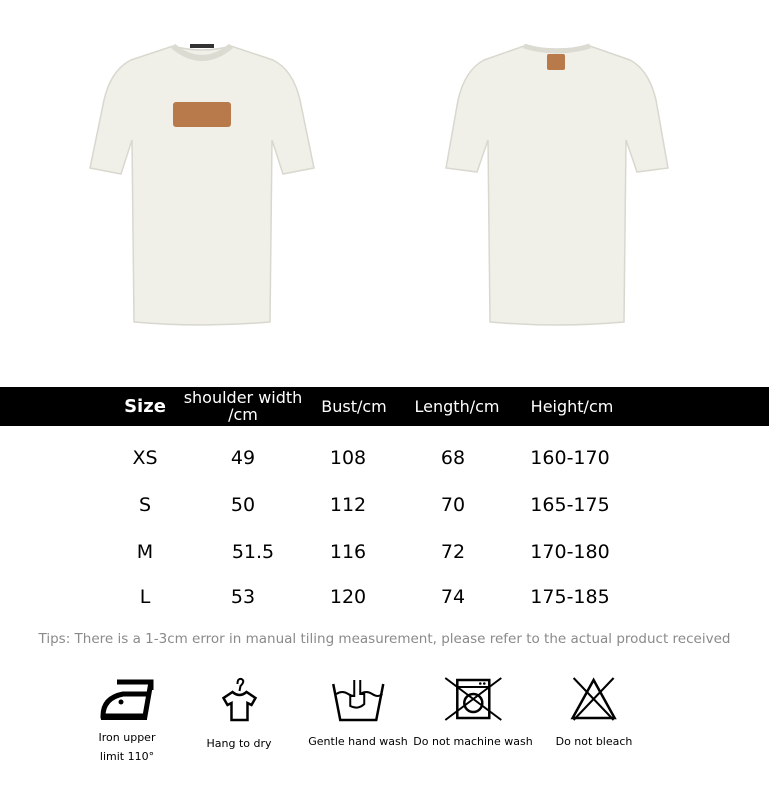 Image resolution: width=769 pixels, height=800 pixels. What do you see at coordinates (145, 597) in the screenshot?
I see `cell-size: L` at bounding box center [145, 597].